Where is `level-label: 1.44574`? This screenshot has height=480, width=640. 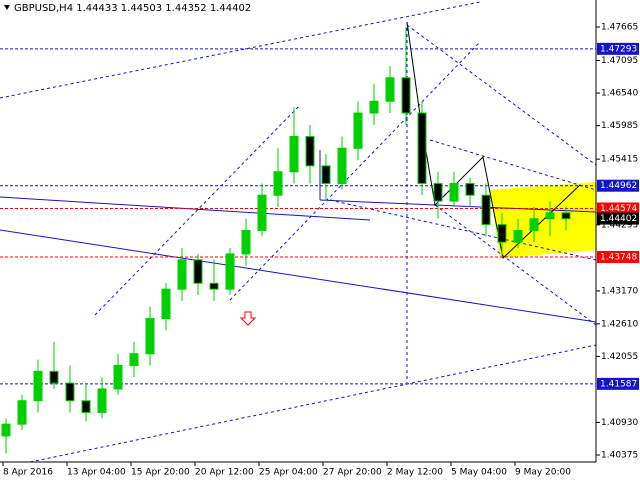
level-label: 1.44574 is located at coordinates (618, 209).